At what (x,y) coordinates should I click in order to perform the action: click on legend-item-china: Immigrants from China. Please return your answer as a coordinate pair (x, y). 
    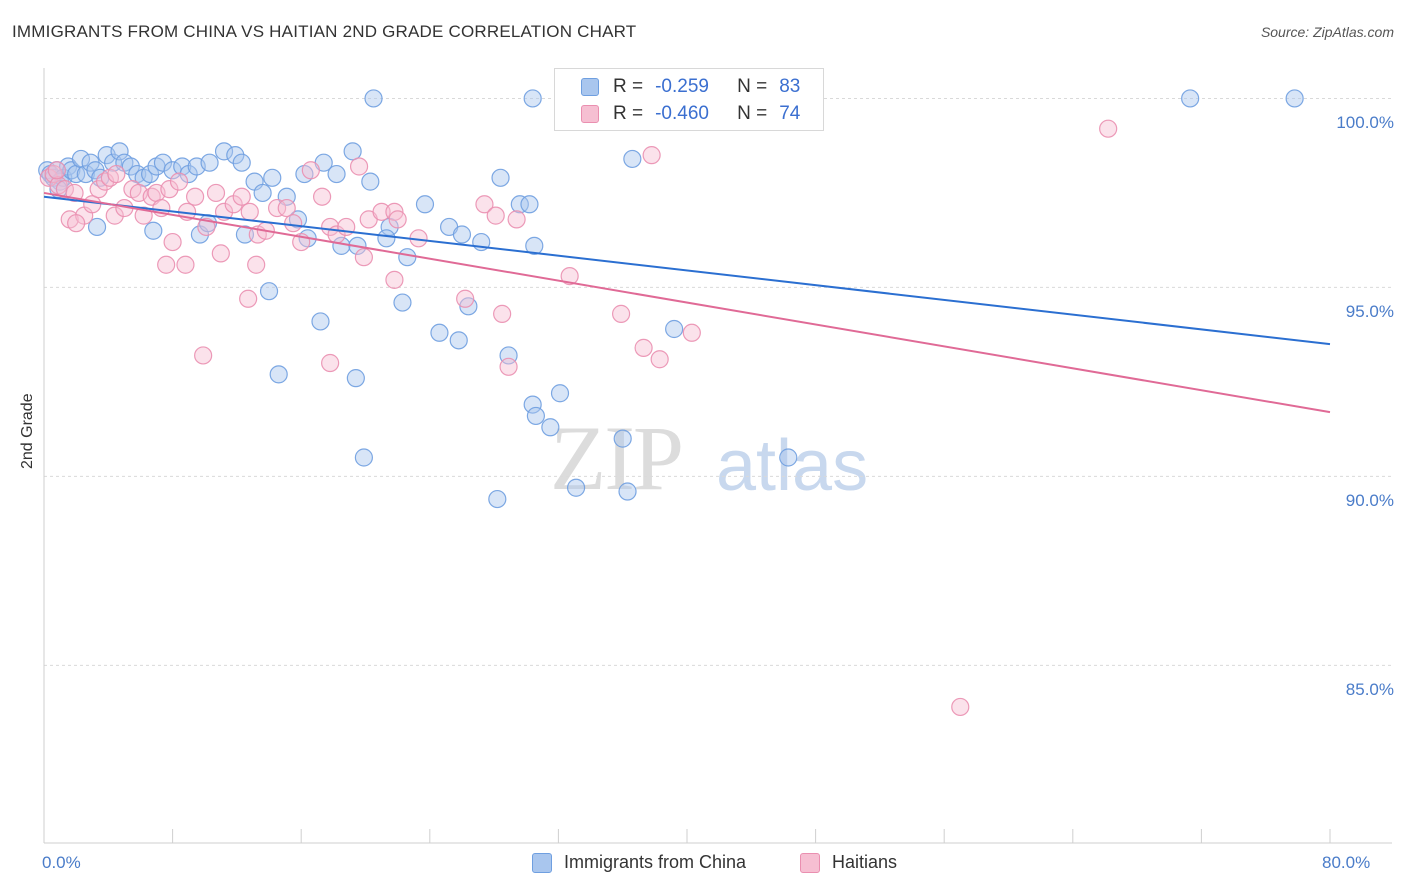
    Looking at the image, I should click on (639, 862).